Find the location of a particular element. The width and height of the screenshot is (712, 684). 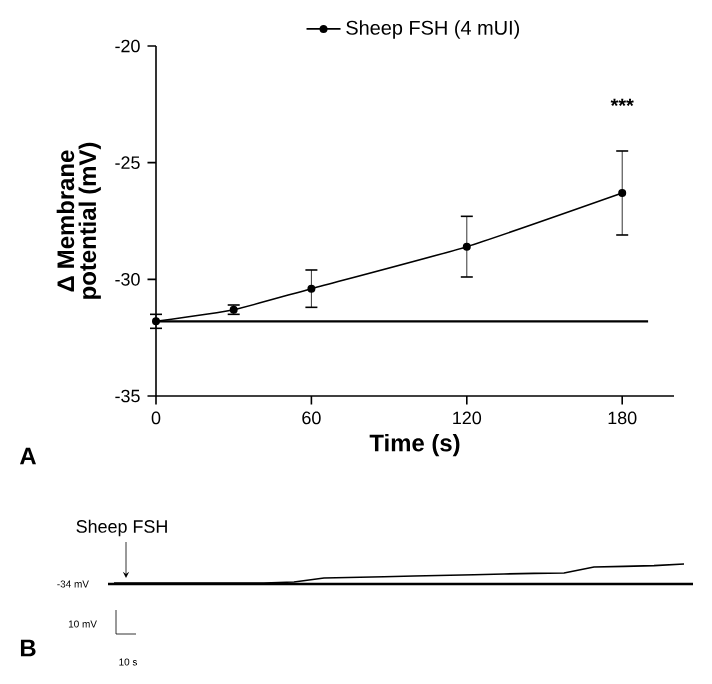

x-axis-title: Time (s) is located at coordinates (414, 445).